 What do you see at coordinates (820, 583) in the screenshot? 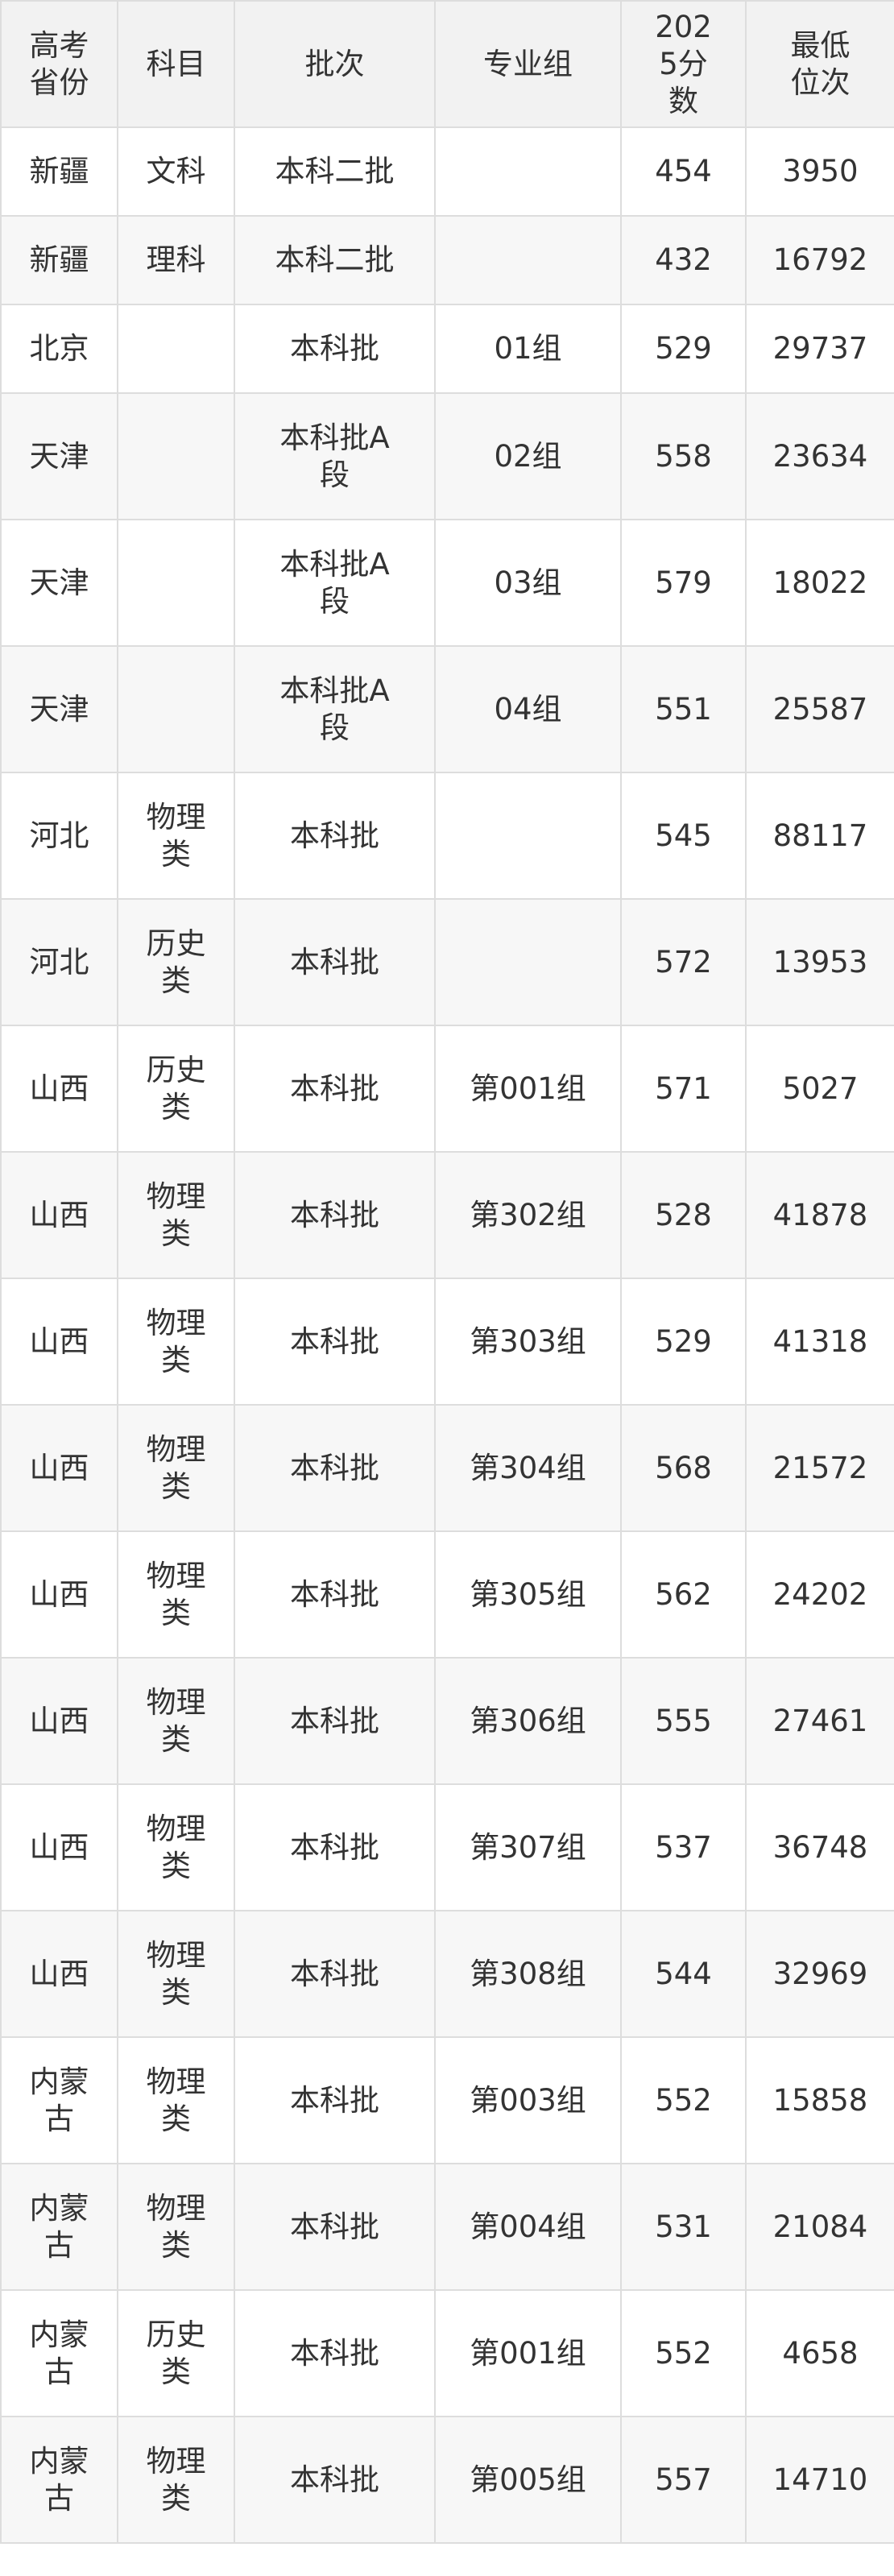
I see `table-cell: 18022` at bounding box center [820, 583].